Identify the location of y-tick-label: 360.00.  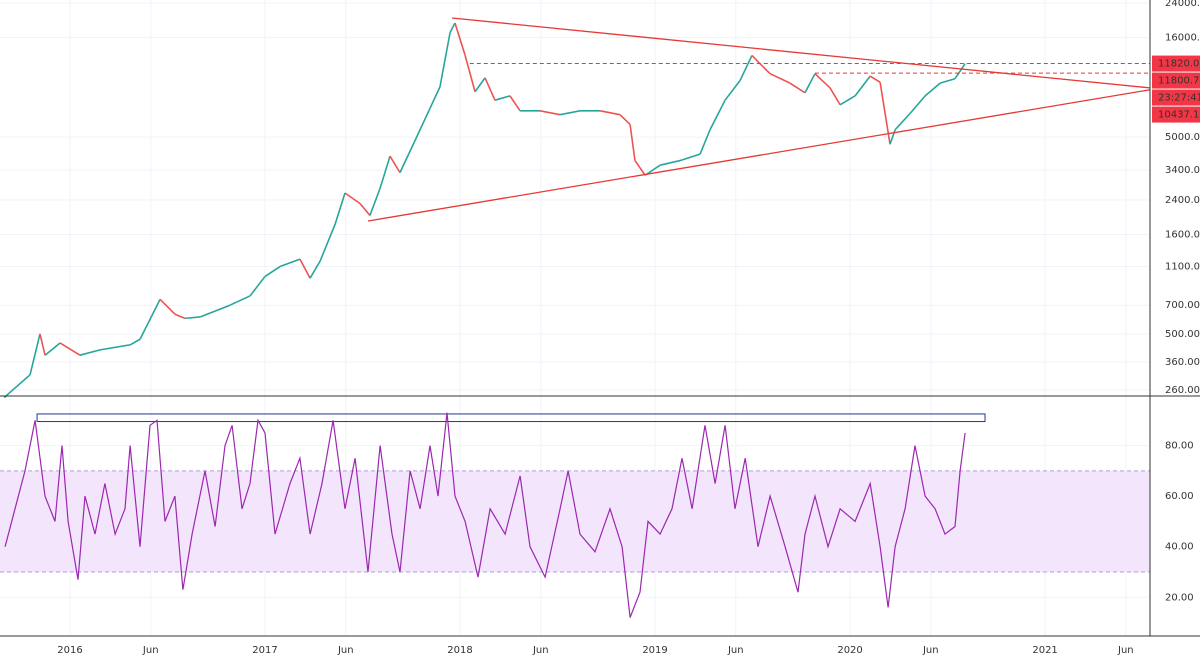
(1182, 362).